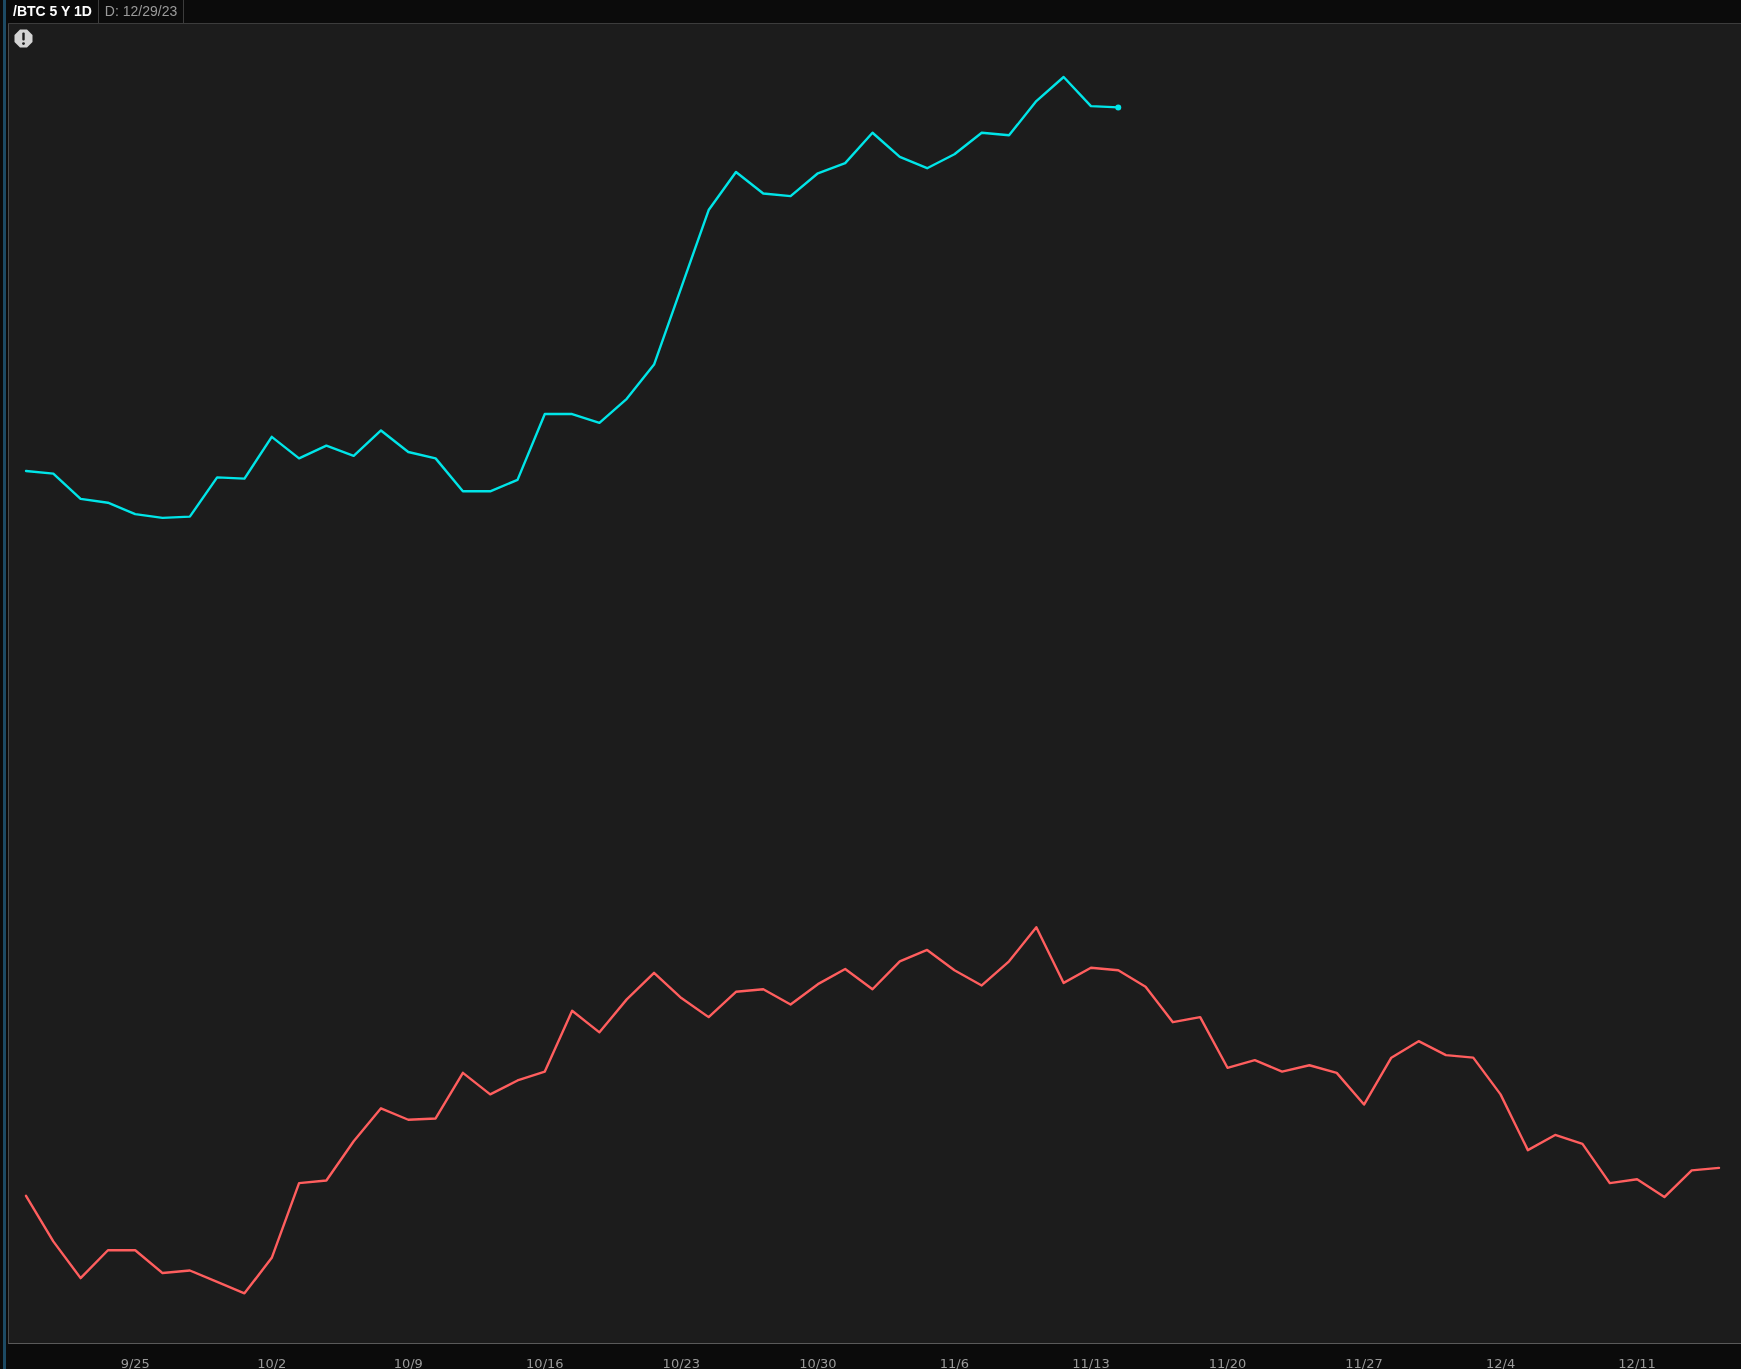  What do you see at coordinates (272, 1362) in the screenshot?
I see `x-tick-label: 10/2` at bounding box center [272, 1362].